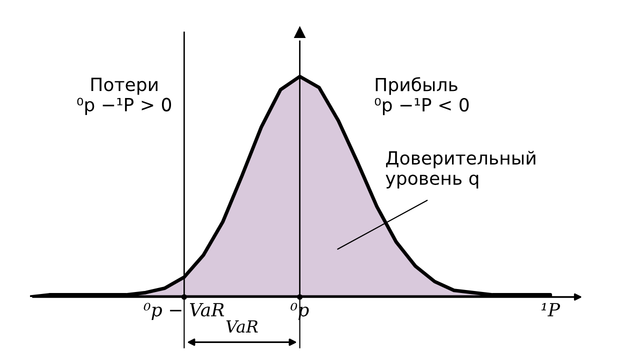 The width and height of the screenshot is (619, 351). I want to click on annotation: Прибыль ⁰p −¹P < 0, so click(421, 96).